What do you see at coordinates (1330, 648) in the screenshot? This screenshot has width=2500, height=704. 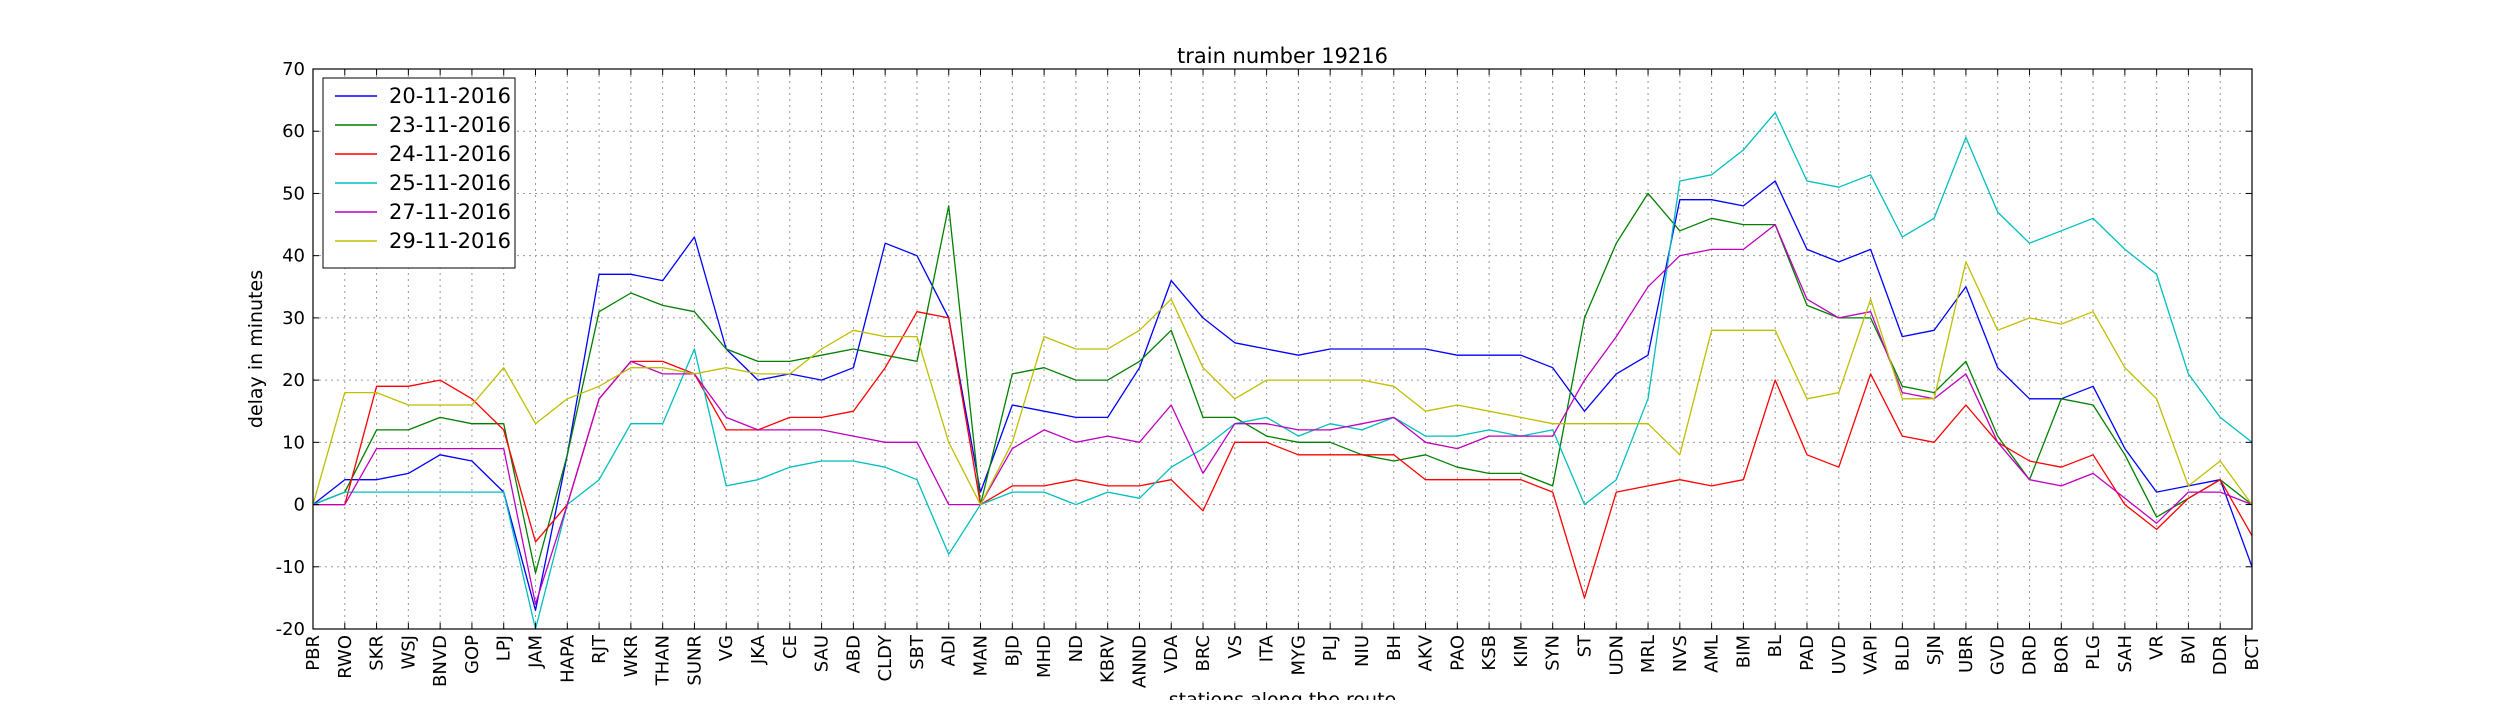 I see `x-category-label: PLJ` at bounding box center [1330, 648].